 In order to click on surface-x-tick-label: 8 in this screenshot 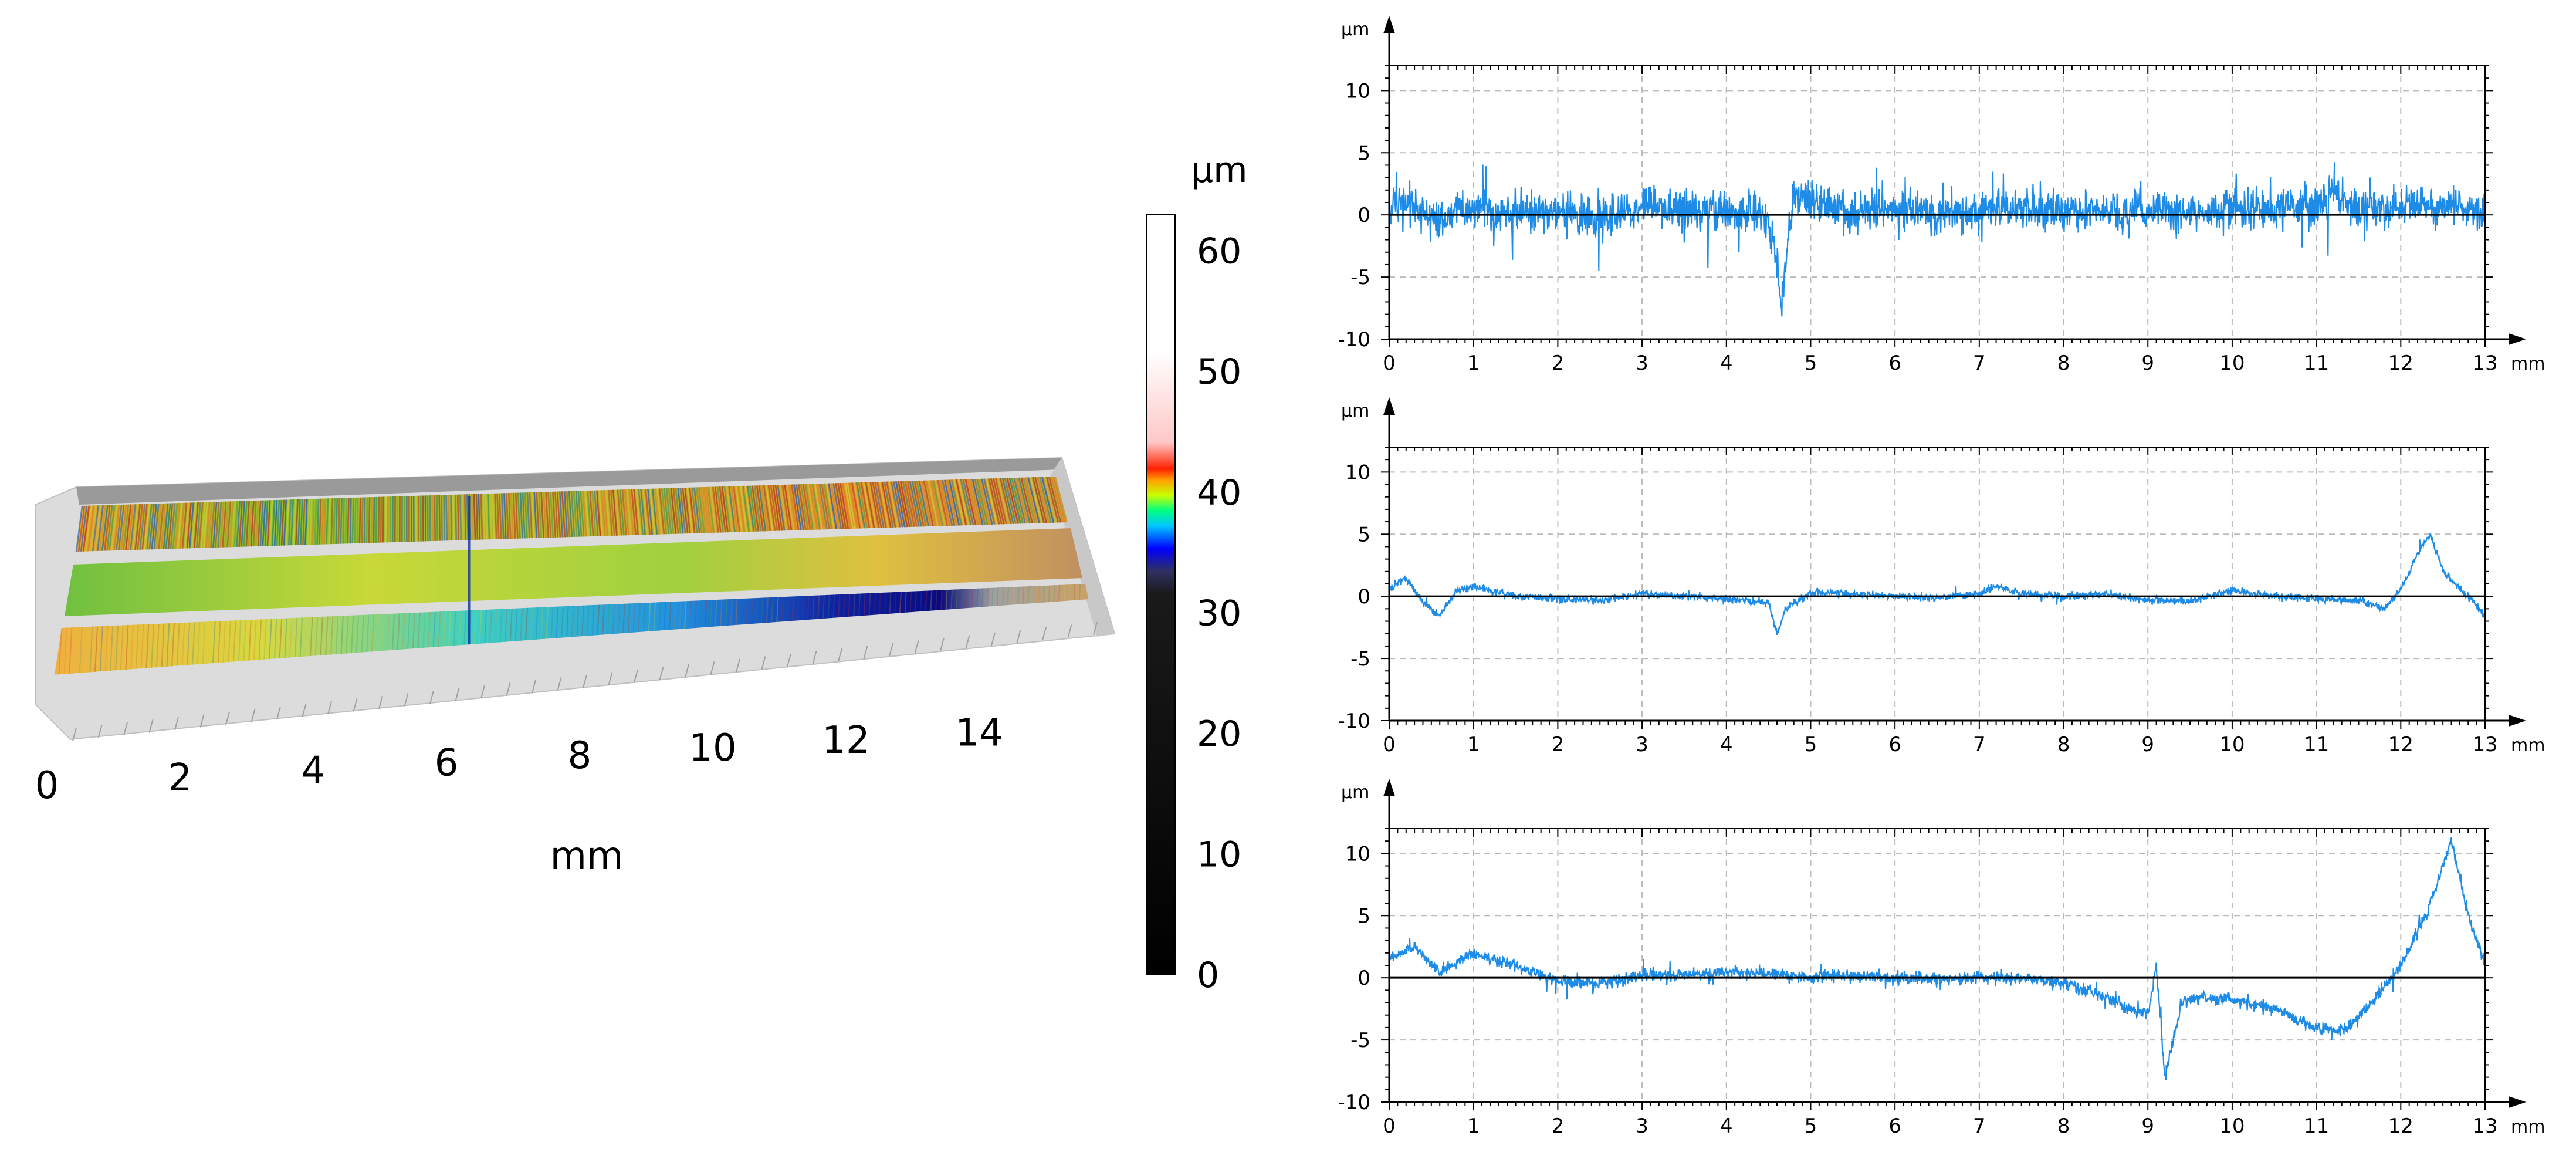, I will do `click(580, 756)`.